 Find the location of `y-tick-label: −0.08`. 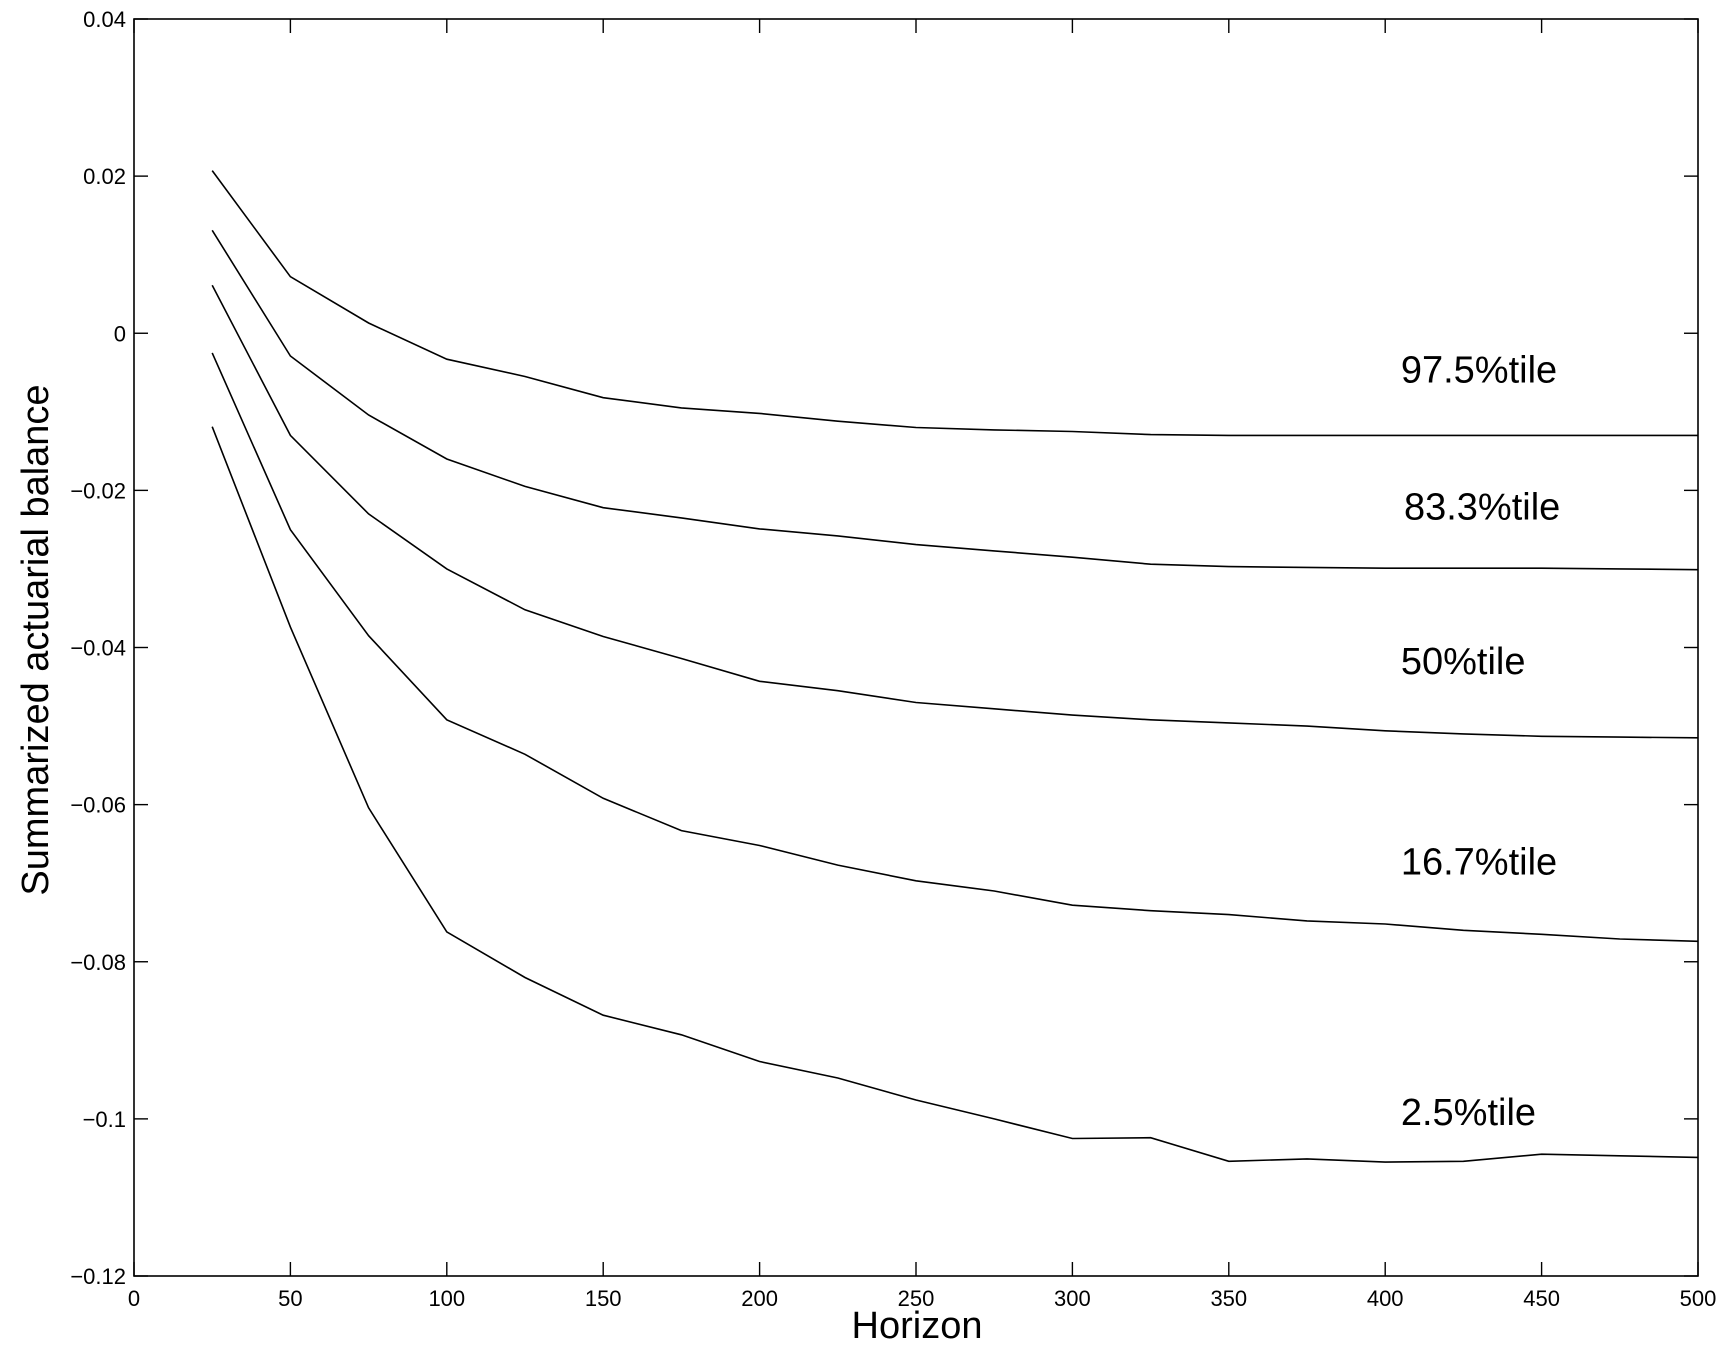

y-tick-label: −0.08 is located at coordinates (98, 962).